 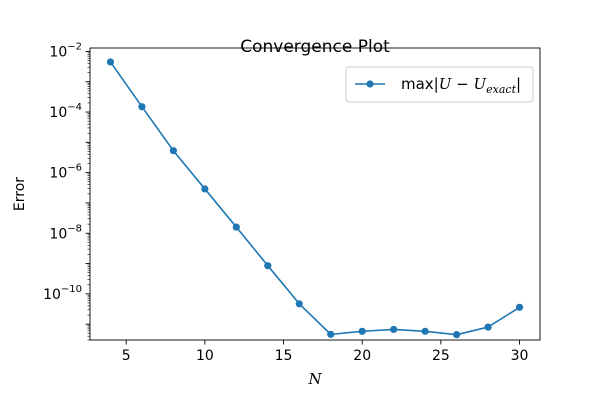 I want to click on y-axis-label: Error, so click(x=20, y=194).